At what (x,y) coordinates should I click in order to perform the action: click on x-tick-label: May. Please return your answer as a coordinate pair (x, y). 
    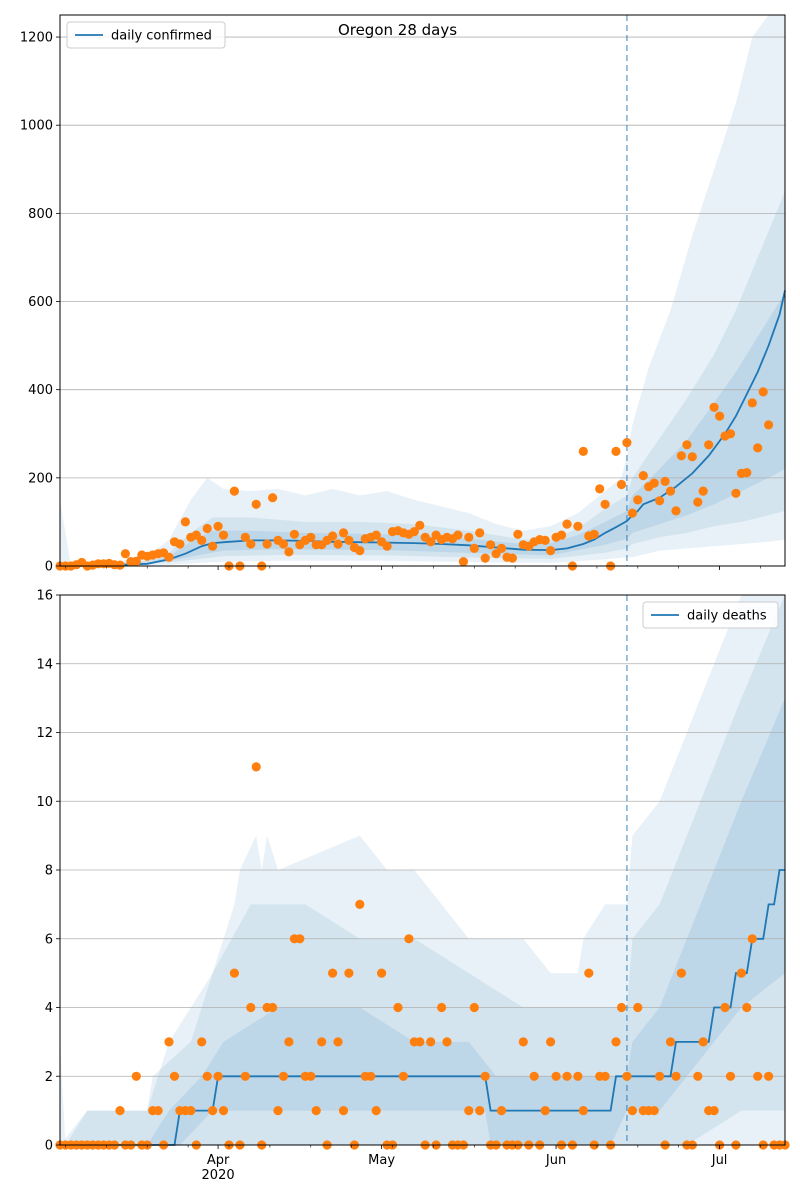
    Looking at the image, I should click on (381, 1160).